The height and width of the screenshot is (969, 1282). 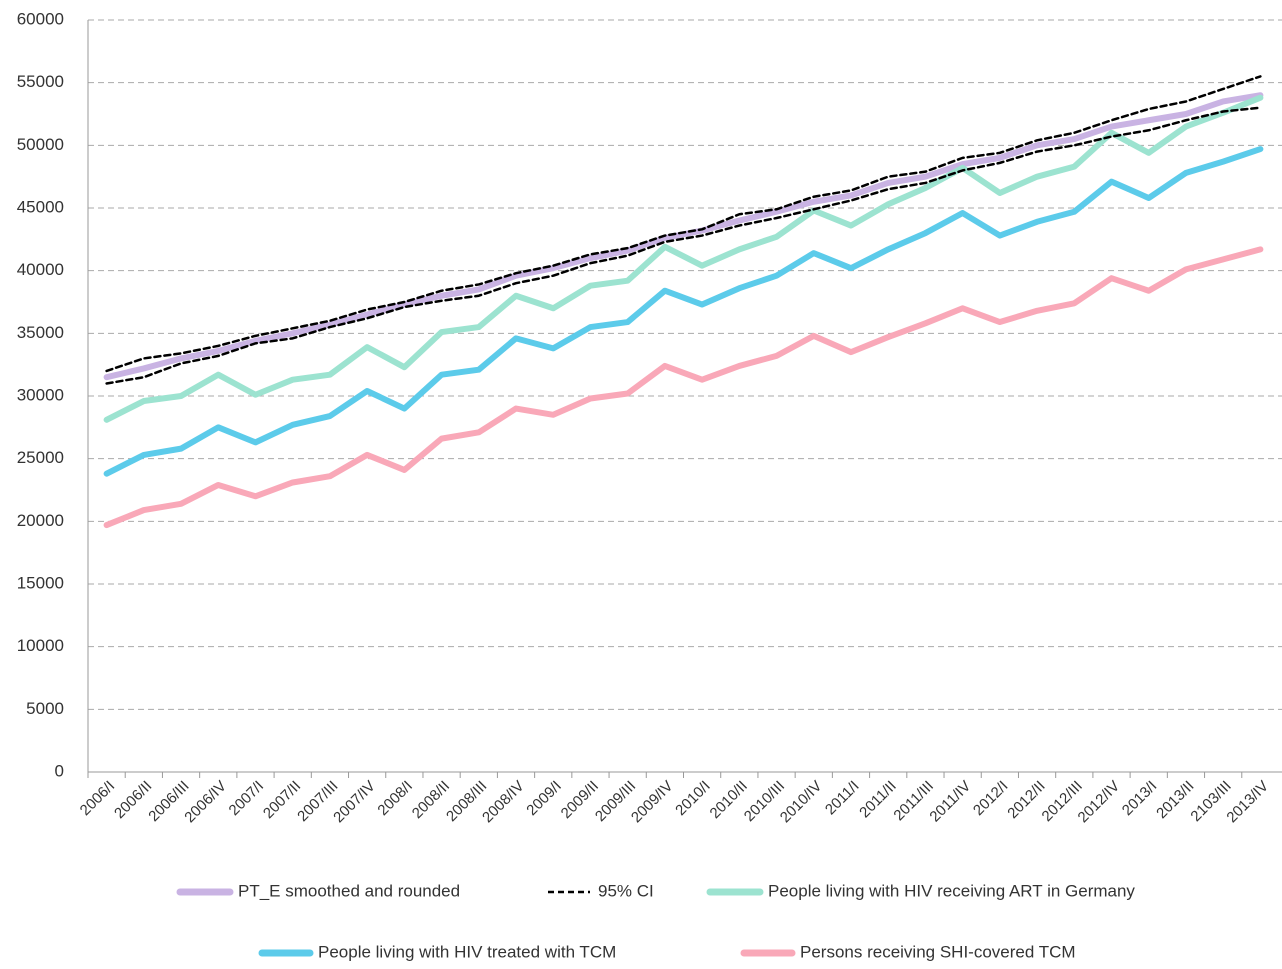 I want to click on y-tick-label: 30000, so click(x=40, y=394).